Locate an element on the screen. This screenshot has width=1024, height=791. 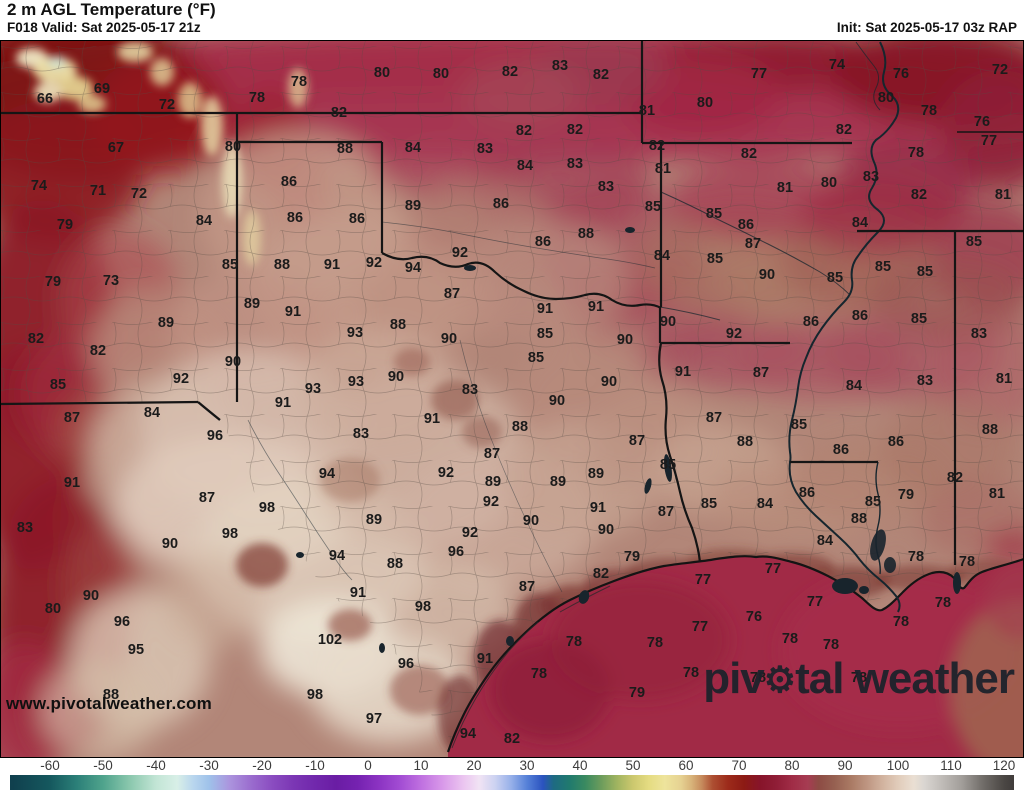
colorbar-tick: -50 is located at coordinates (103, 765).